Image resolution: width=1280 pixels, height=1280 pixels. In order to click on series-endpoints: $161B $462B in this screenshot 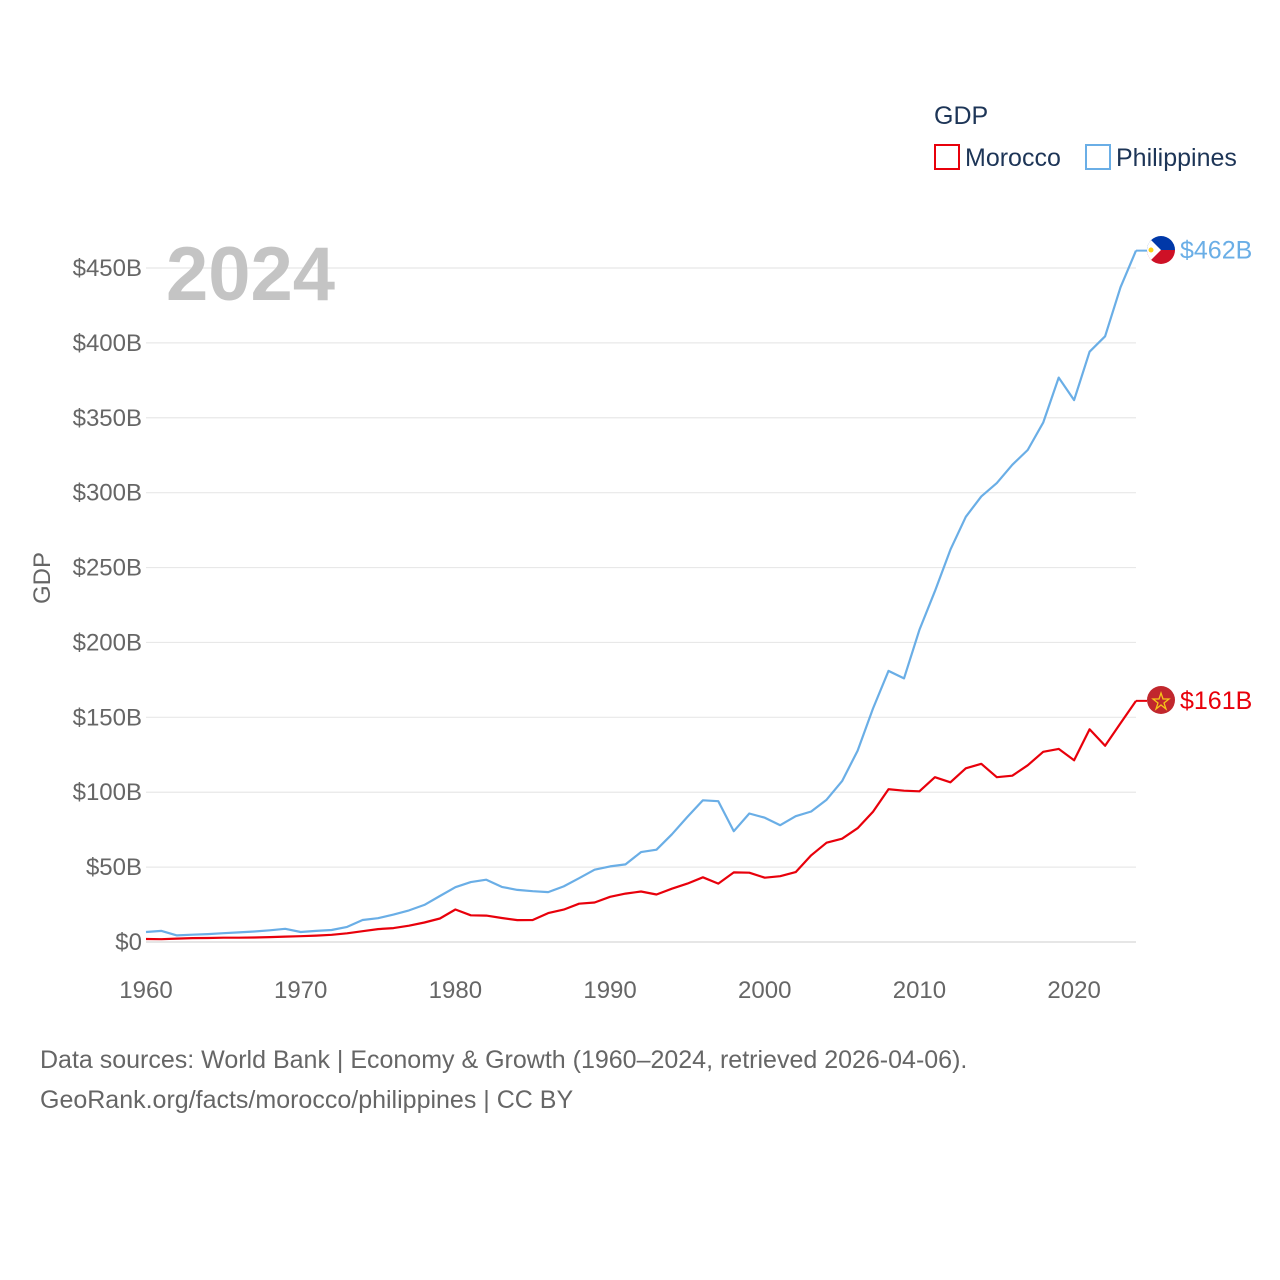, I will do `click(1194, 476)`.